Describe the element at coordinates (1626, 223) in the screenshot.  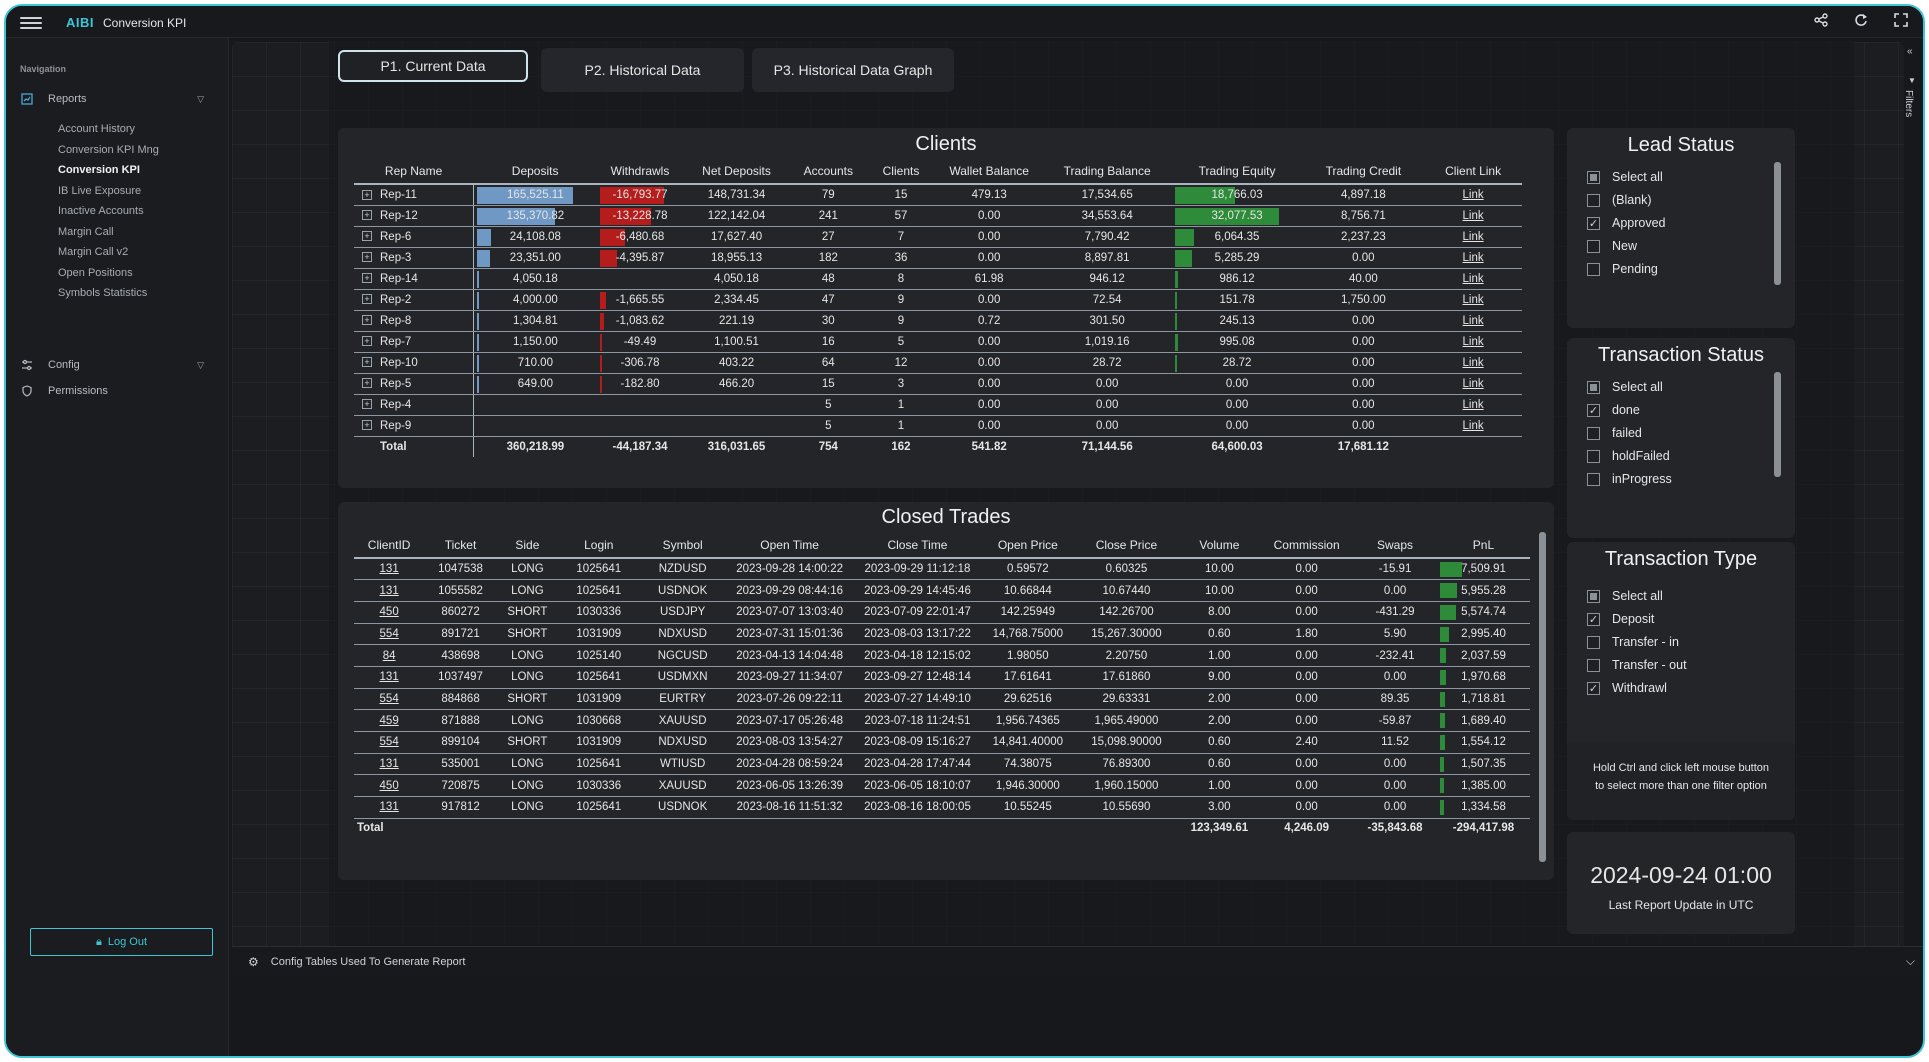
I see `filter-option: ✓ Approved` at that location.